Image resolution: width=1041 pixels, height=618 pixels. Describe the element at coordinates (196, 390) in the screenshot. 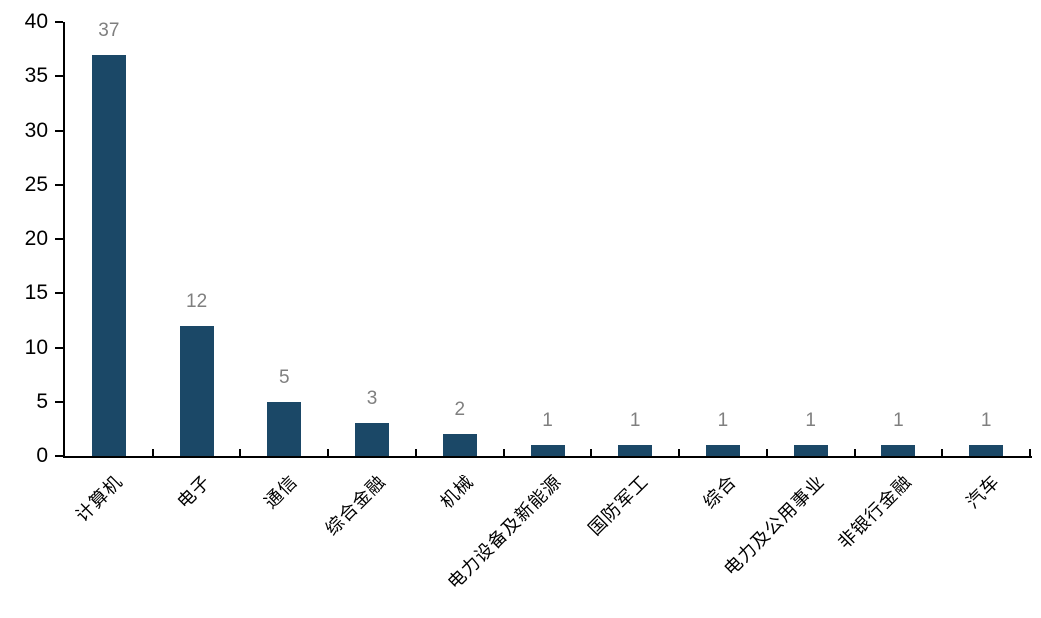

I see `bar-电子` at that location.